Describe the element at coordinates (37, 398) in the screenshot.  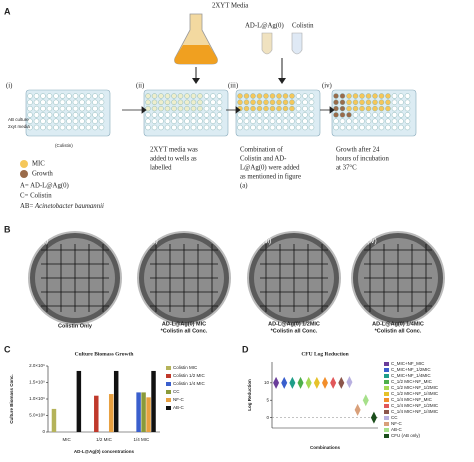
I see `y-tick-label: 1.0×10⁹` at that location.